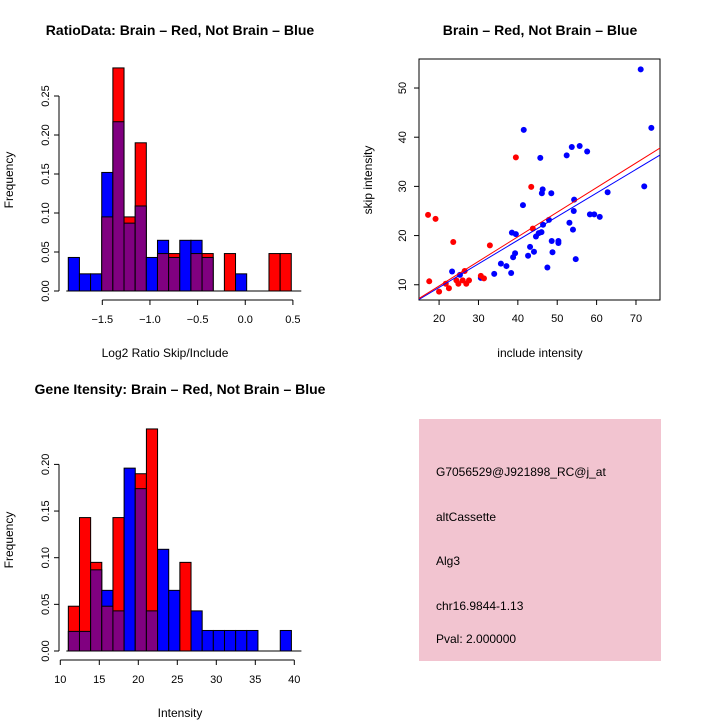 The width and height of the screenshot is (720, 725). What do you see at coordinates (216, 680) in the screenshot?
I see `x-tick-label: 30` at bounding box center [216, 680].